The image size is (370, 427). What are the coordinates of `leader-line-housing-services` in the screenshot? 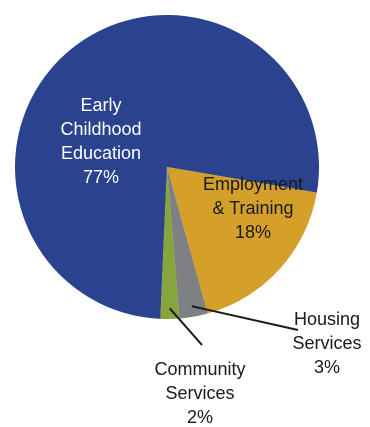 It's located at (245, 318).